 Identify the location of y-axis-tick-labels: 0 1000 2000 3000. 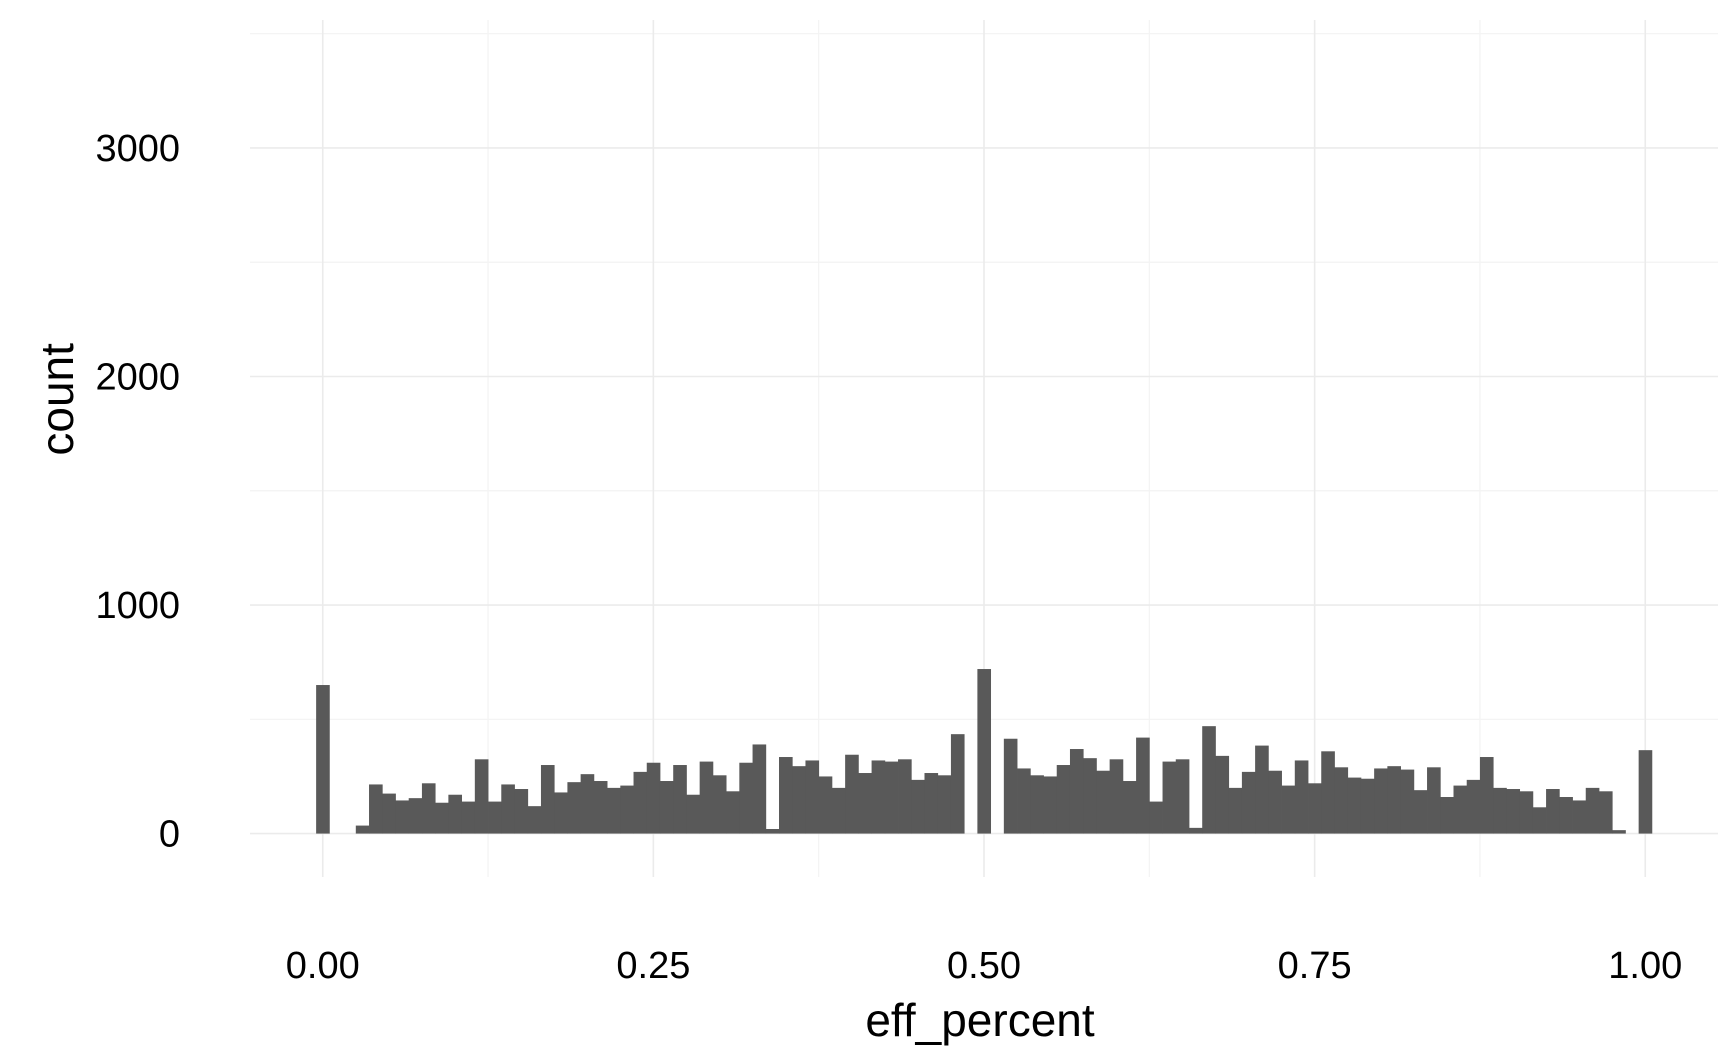
(137, 492).